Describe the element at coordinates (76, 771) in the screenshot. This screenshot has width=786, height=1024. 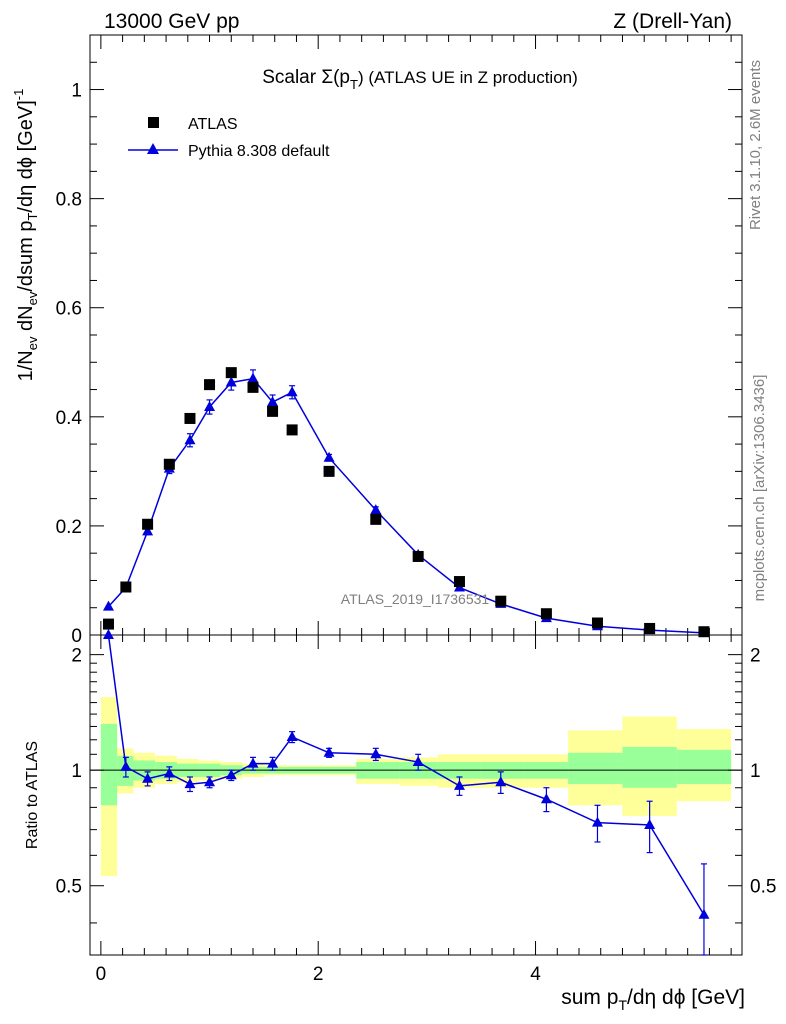
I see `ratio-y-tick-label-left: 1` at that location.